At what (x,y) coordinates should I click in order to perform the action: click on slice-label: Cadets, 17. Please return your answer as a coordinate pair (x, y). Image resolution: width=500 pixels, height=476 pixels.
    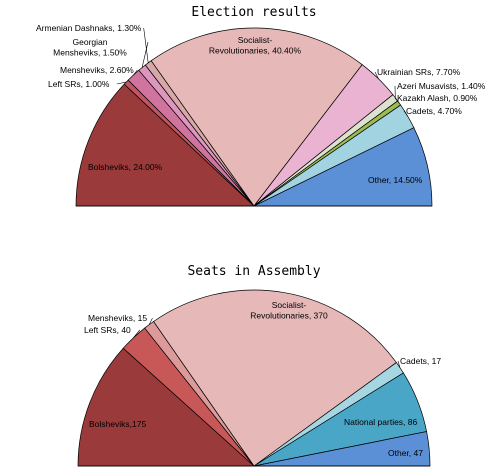
    Looking at the image, I should click on (420, 361).